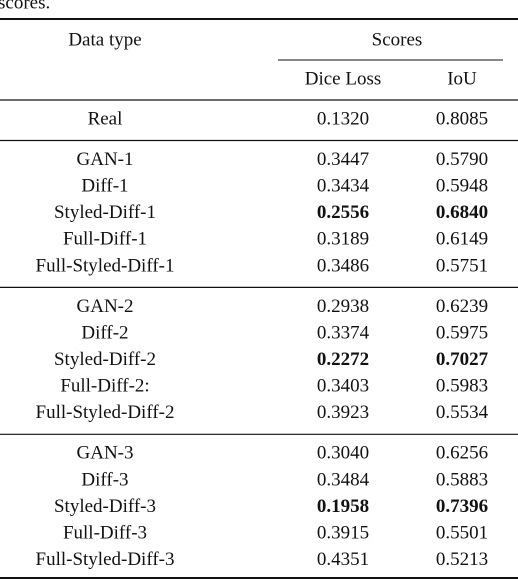  I want to click on row-label: Styled-Diff-2, so click(105, 359).